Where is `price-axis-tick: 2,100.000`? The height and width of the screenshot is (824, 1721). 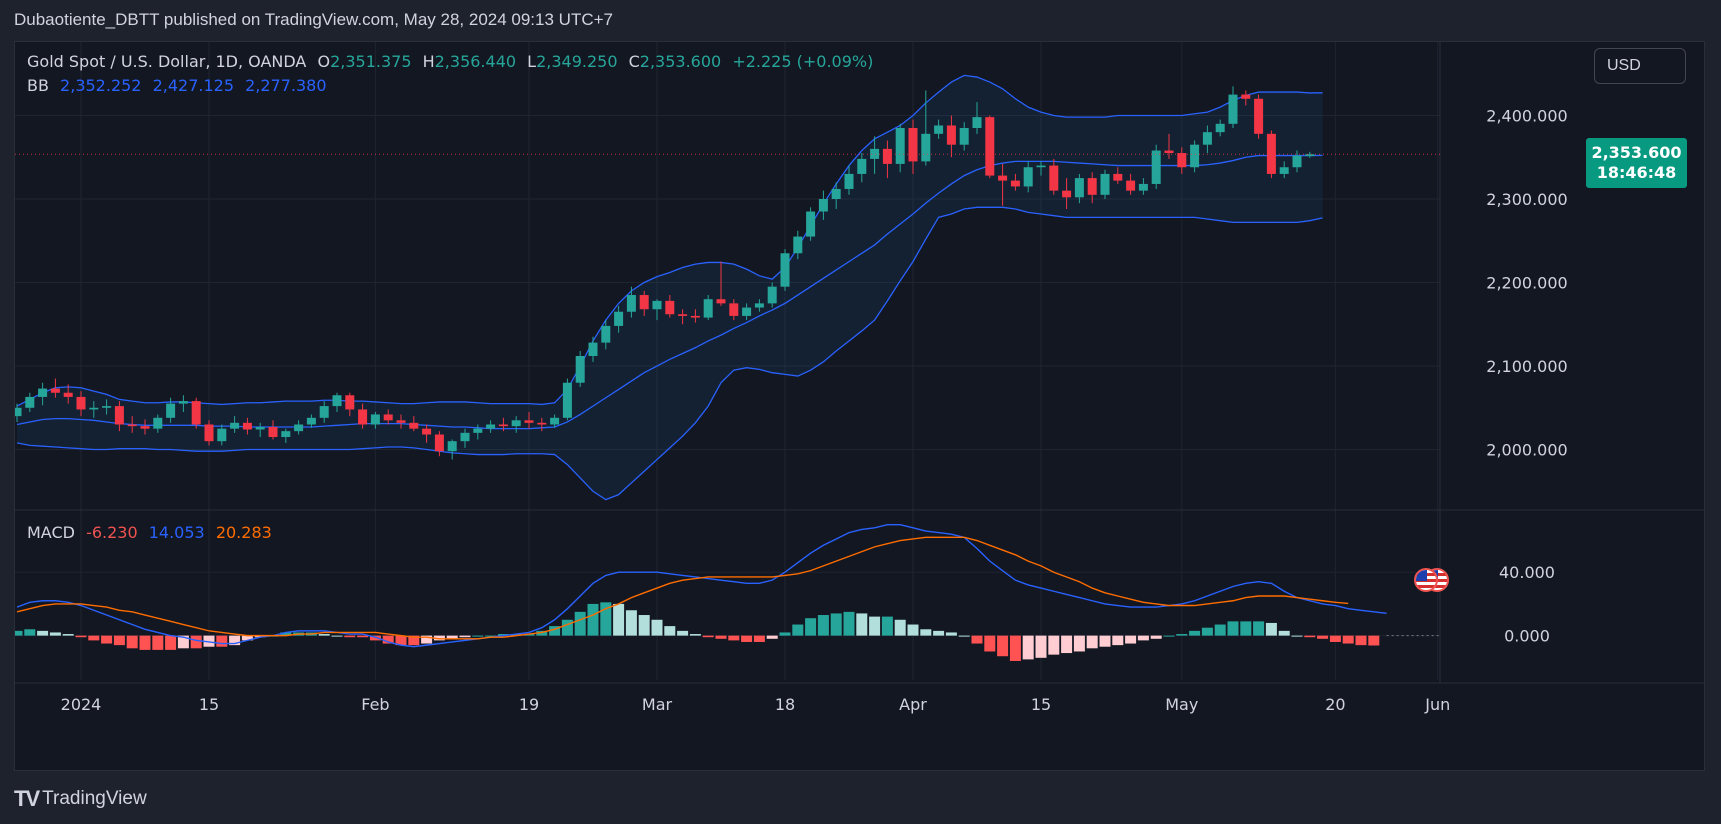
price-axis-tick: 2,100.000 is located at coordinates (1526, 366).